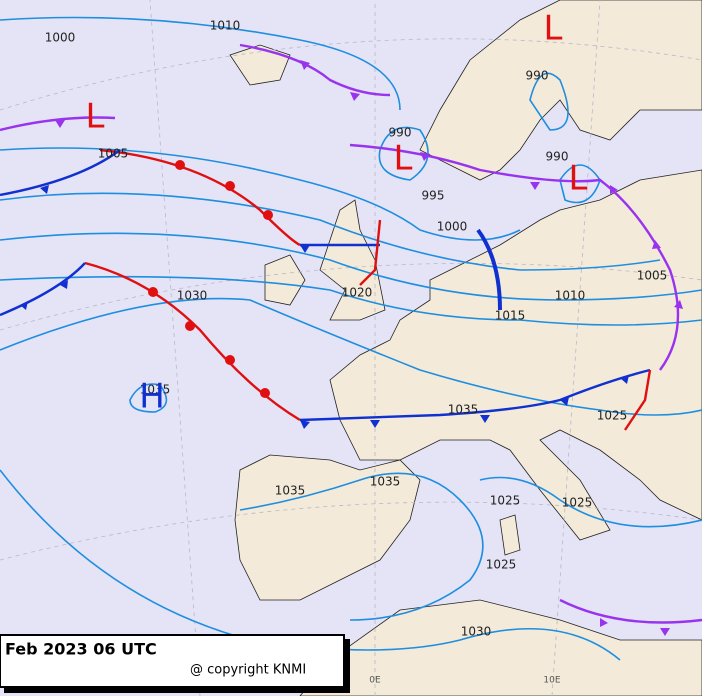 This screenshot has width=702, height=700. I want to click on caption-box: Feb 2023 06 UTC @ copyright KNMI, so click(175, 663).